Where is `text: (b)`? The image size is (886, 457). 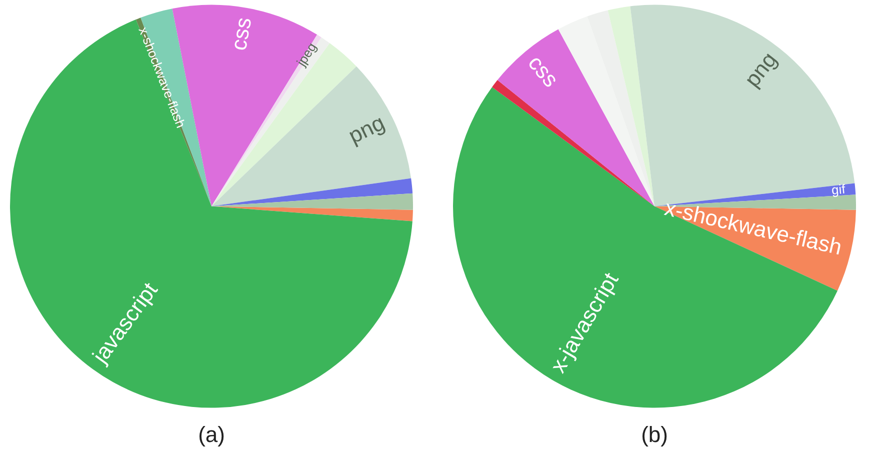 text: (b) is located at coordinates (654, 434).